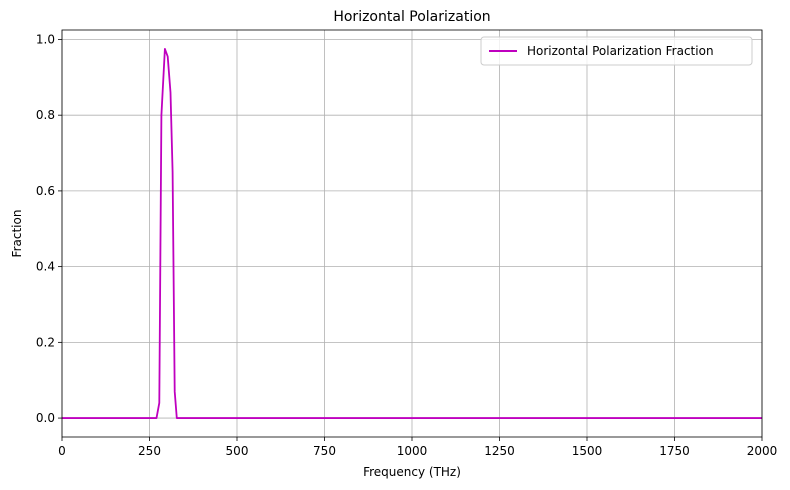 The image size is (790, 490). What do you see at coordinates (62, 451) in the screenshot?
I see `x-tick-label: 0` at bounding box center [62, 451].